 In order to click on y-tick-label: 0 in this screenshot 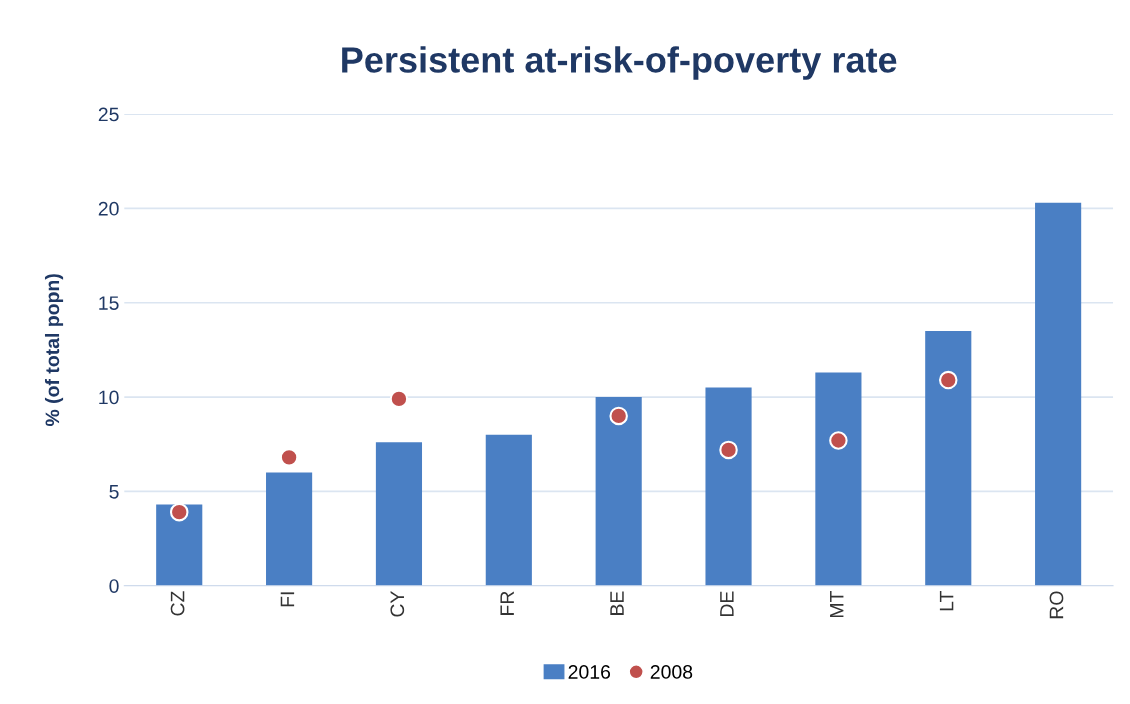, I will do `click(114, 586)`.